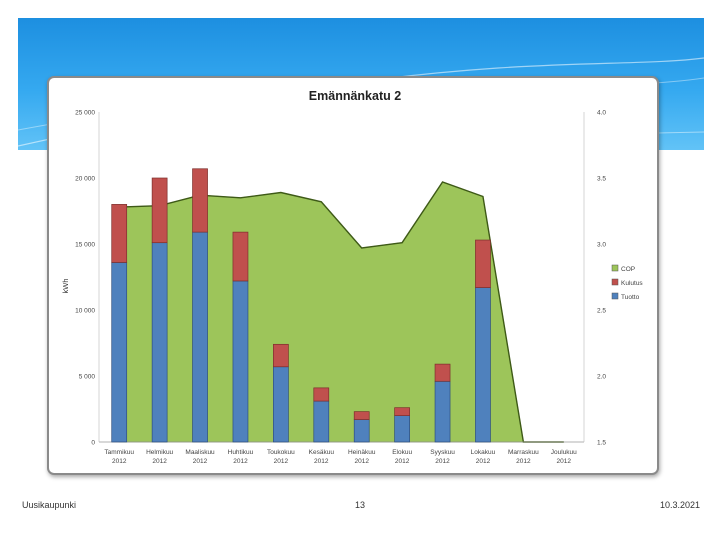 This screenshot has width=720, height=540. What do you see at coordinates (483, 452) in the screenshot?
I see `x-tick-label-month: Lokakuu` at bounding box center [483, 452].